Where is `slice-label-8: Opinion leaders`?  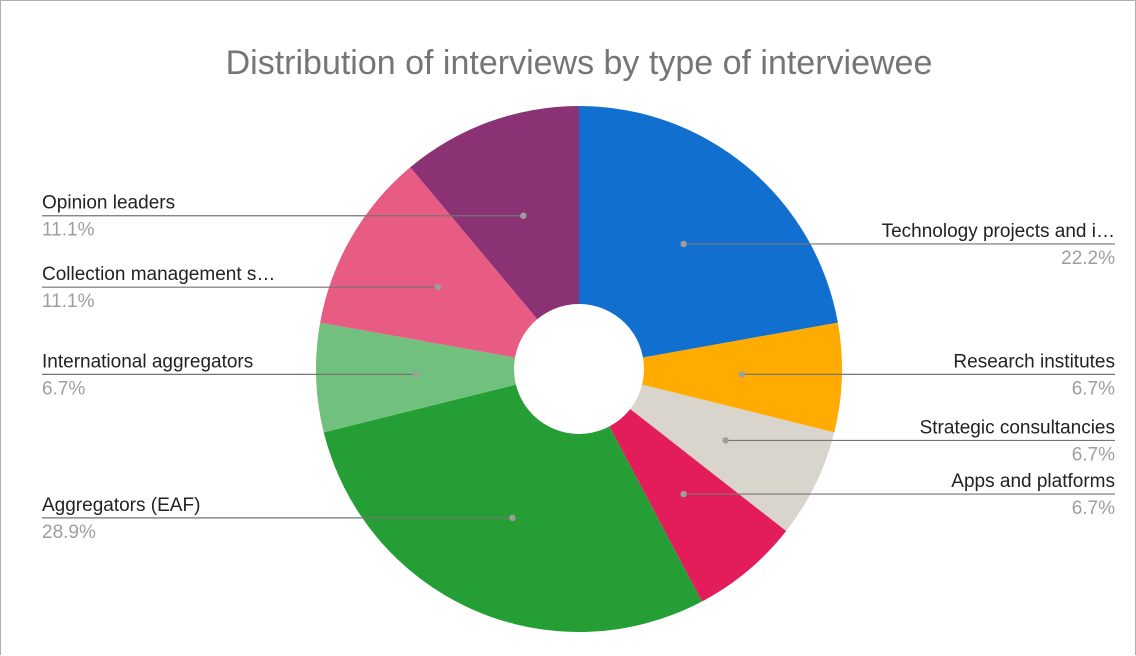 slice-label-8: Opinion leaders is located at coordinates (108, 203).